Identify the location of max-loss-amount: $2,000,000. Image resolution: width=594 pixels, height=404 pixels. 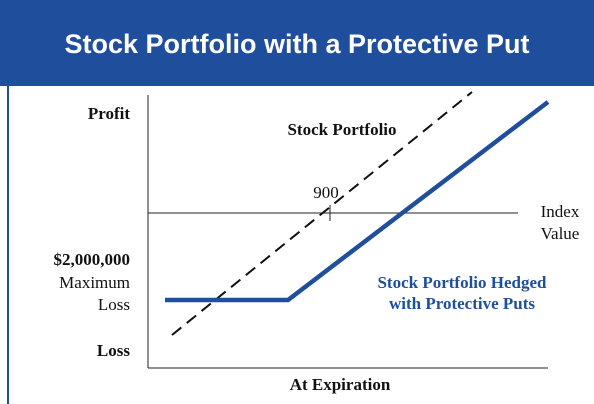
(92, 259).